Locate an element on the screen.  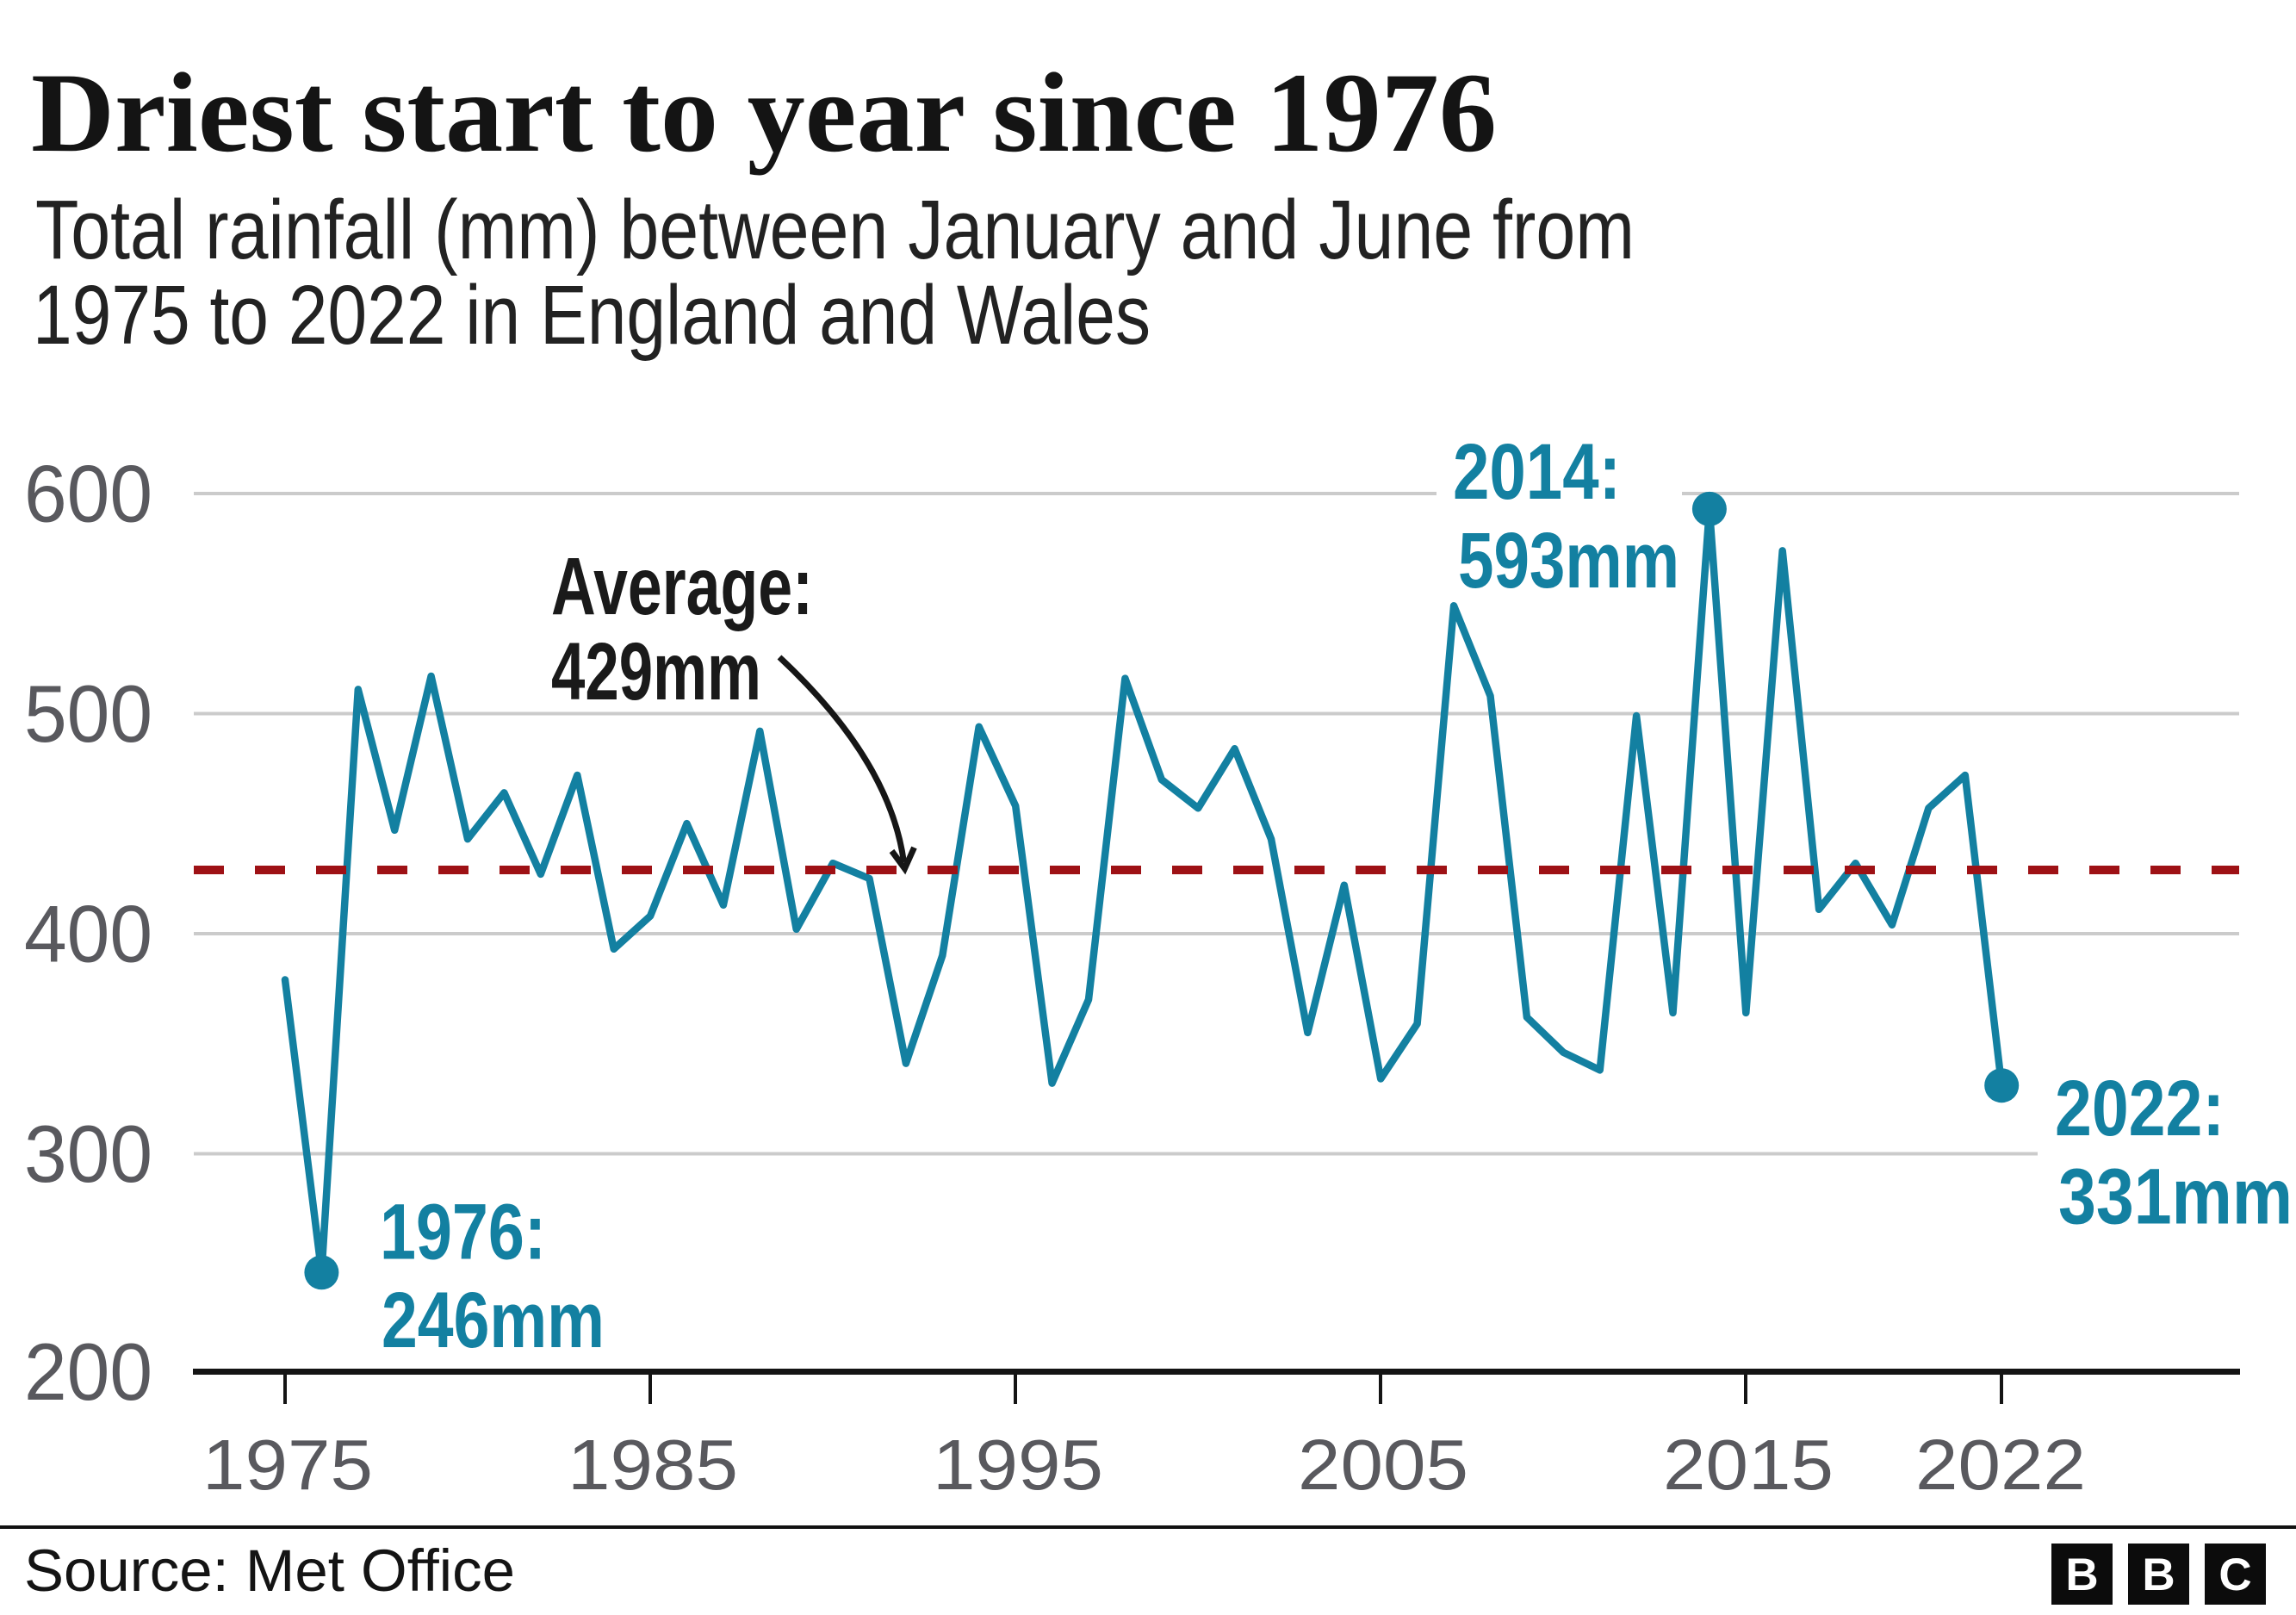
svg-text: Source: Met Office is located at coordinates (269, 1570).